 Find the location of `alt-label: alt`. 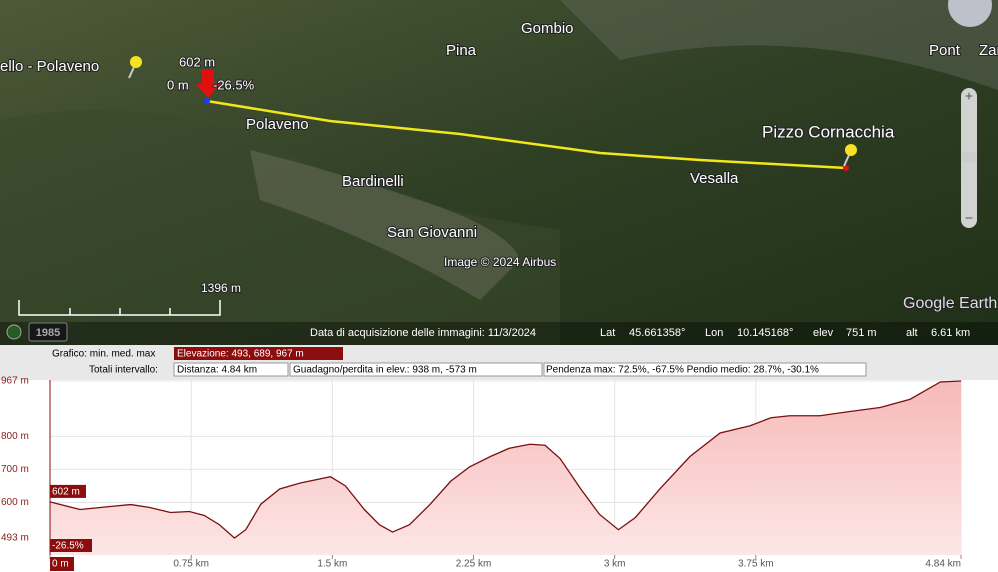

alt-label: alt is located at coordinates (912, 333).